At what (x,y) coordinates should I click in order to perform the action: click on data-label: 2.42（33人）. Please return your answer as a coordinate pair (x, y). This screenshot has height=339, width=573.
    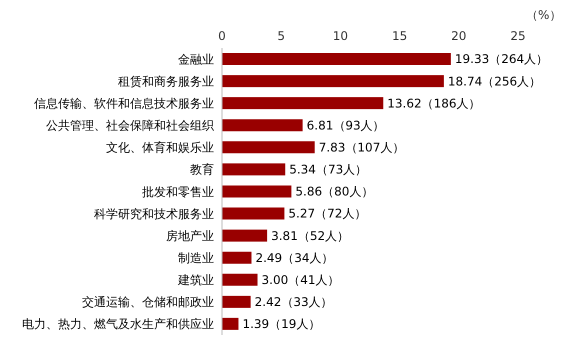
    Looking at the image, I should click on (293, 302).